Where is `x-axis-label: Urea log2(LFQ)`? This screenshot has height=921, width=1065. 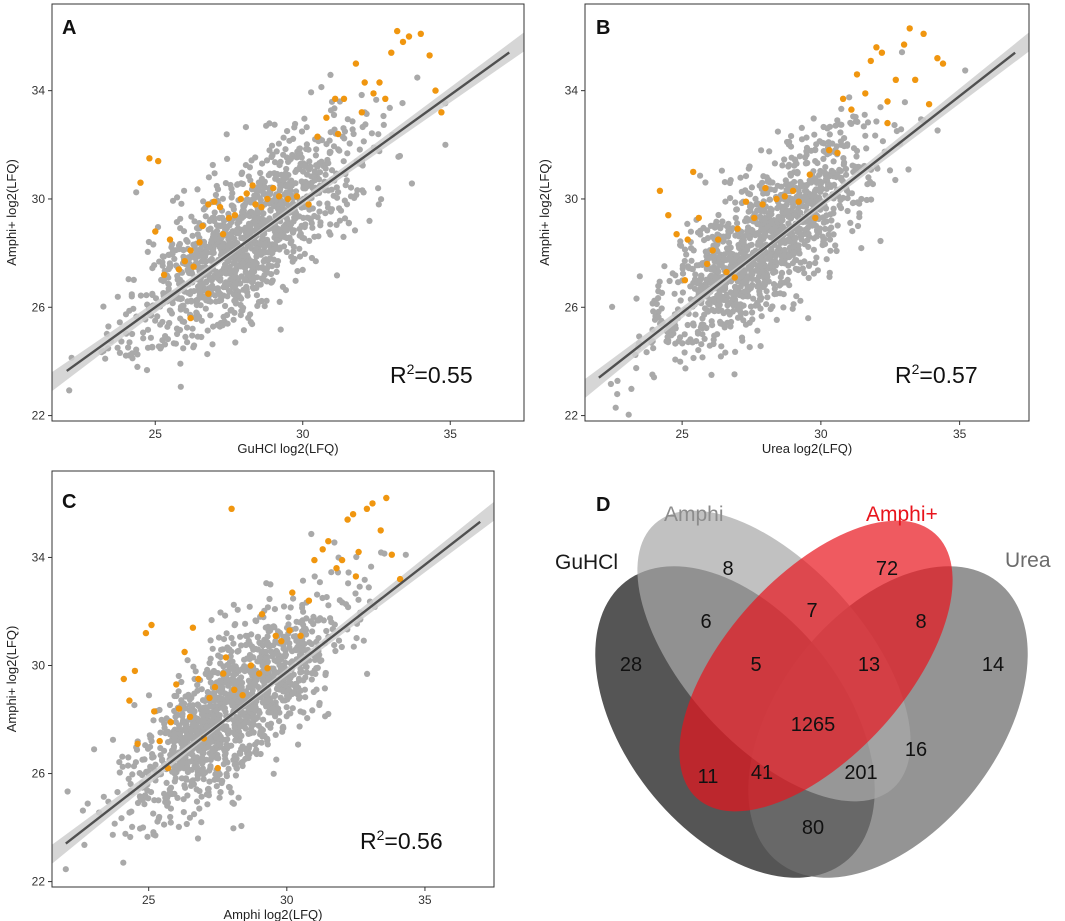 x-axis-label: Urea log2(LFQ) is located at coordinates (807, 448).